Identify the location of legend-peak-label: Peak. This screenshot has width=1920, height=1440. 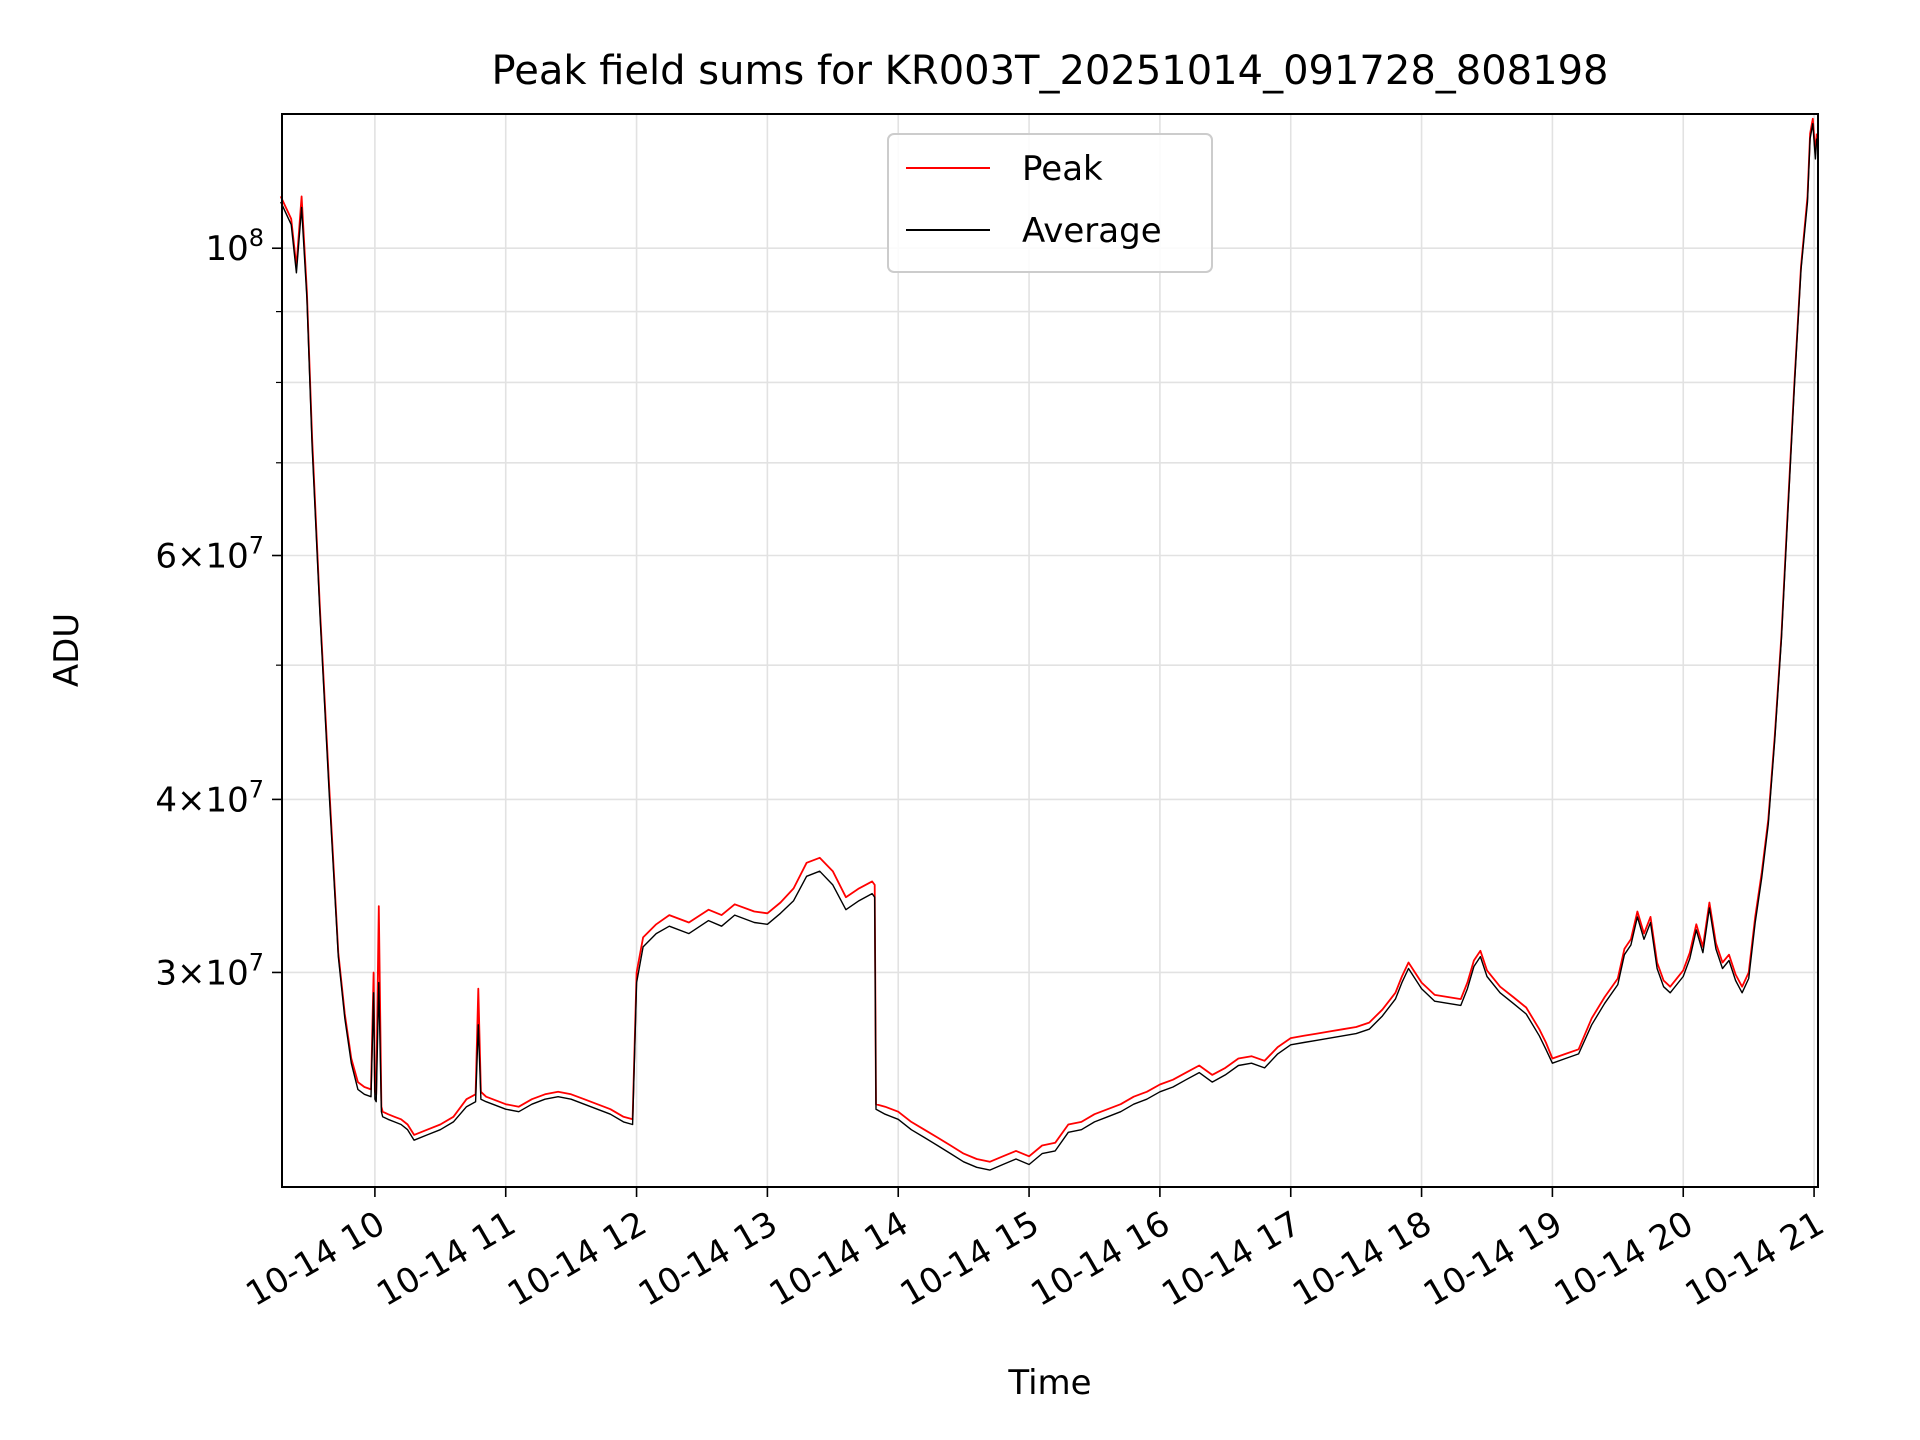
(1062, 169).